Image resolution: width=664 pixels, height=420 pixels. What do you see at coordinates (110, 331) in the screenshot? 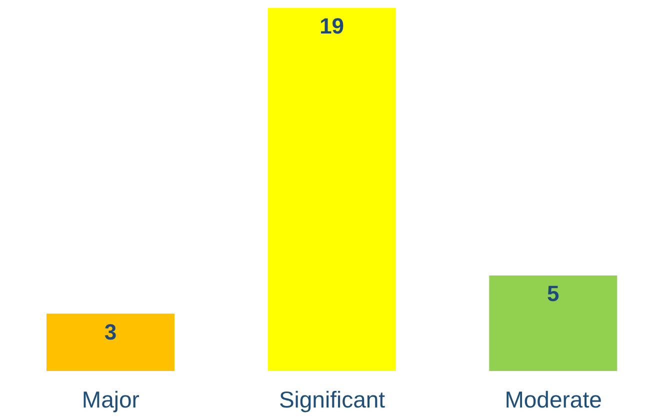
I see `data-label: 3` at bounding box center [110, 331].